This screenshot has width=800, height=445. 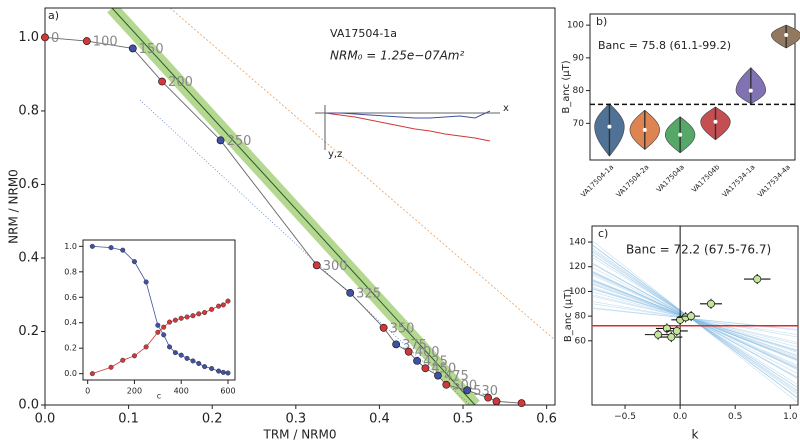 What do you see at coordinates (227, 390) in the screenshot?
I see `x-tick-label: 600` at bounding box center [227, 390].